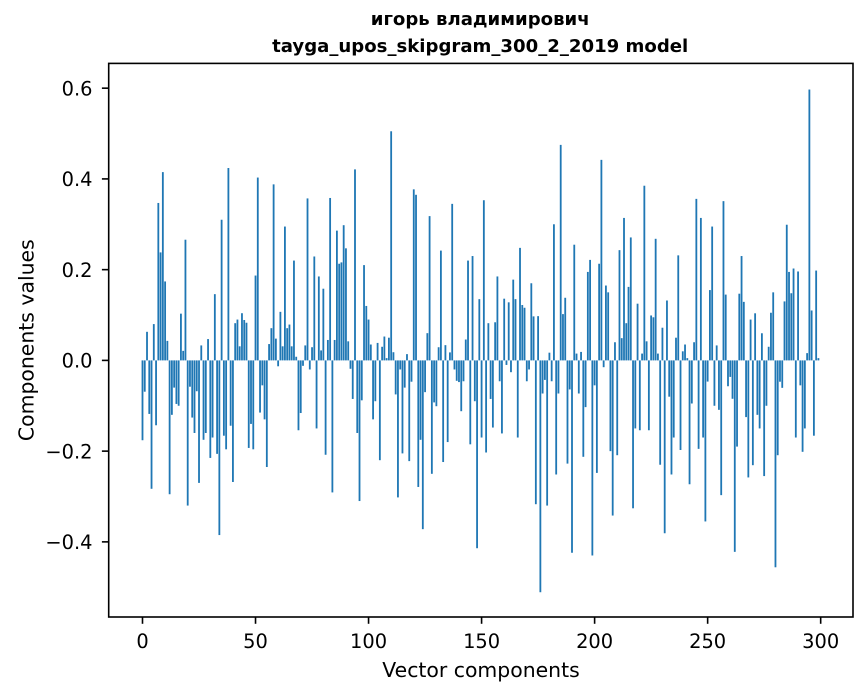  Describe the element at coordinates (481, 620) in the screenshot. I see `x-ticks-group` at that location.